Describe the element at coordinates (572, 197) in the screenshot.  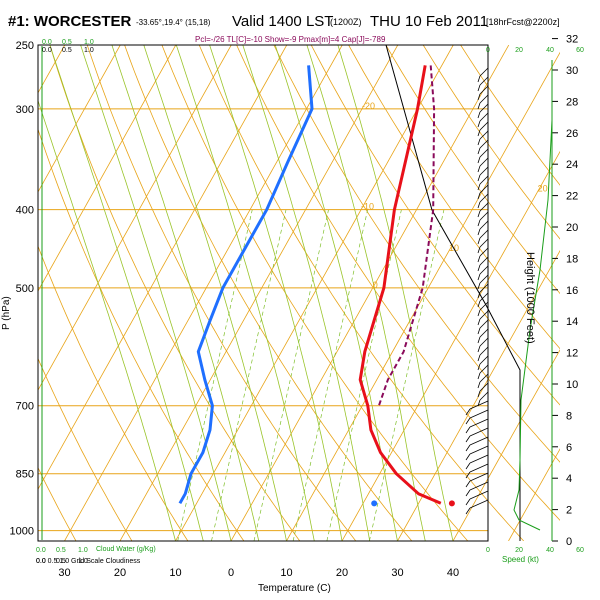
I see `height-tick-label: 22` at that location.